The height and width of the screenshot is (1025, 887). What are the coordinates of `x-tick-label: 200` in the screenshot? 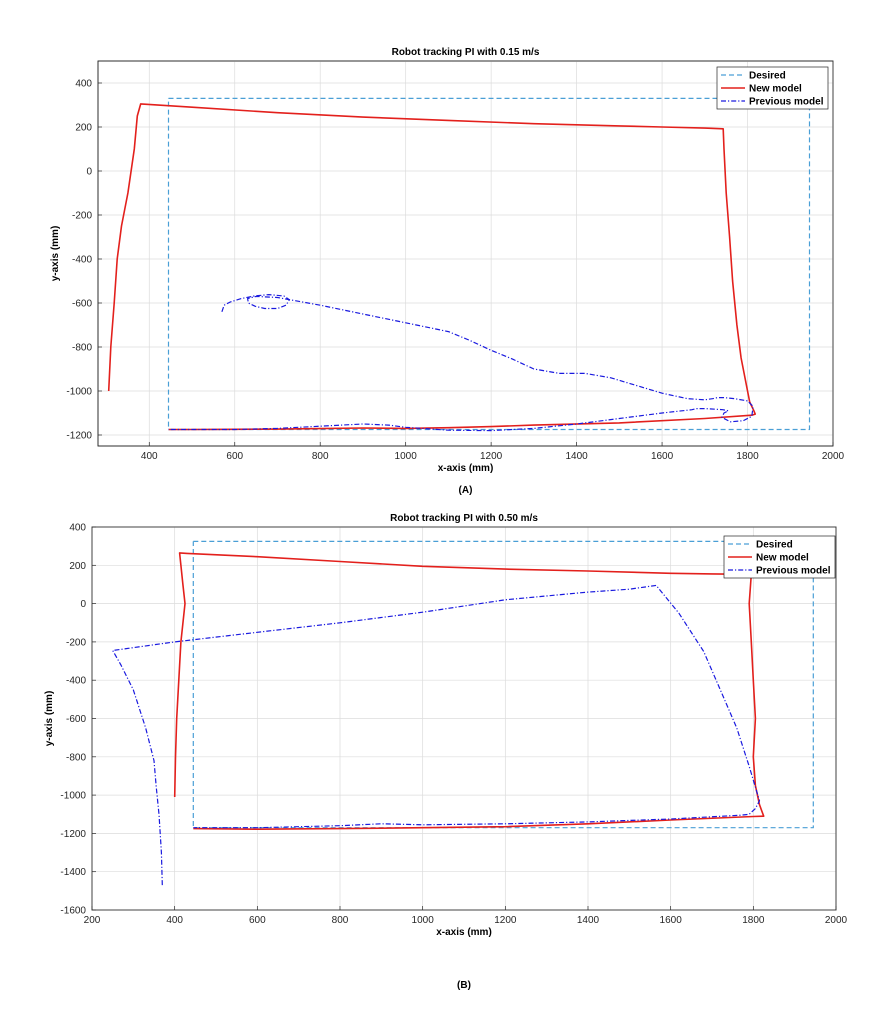 It's located at (92, 920).